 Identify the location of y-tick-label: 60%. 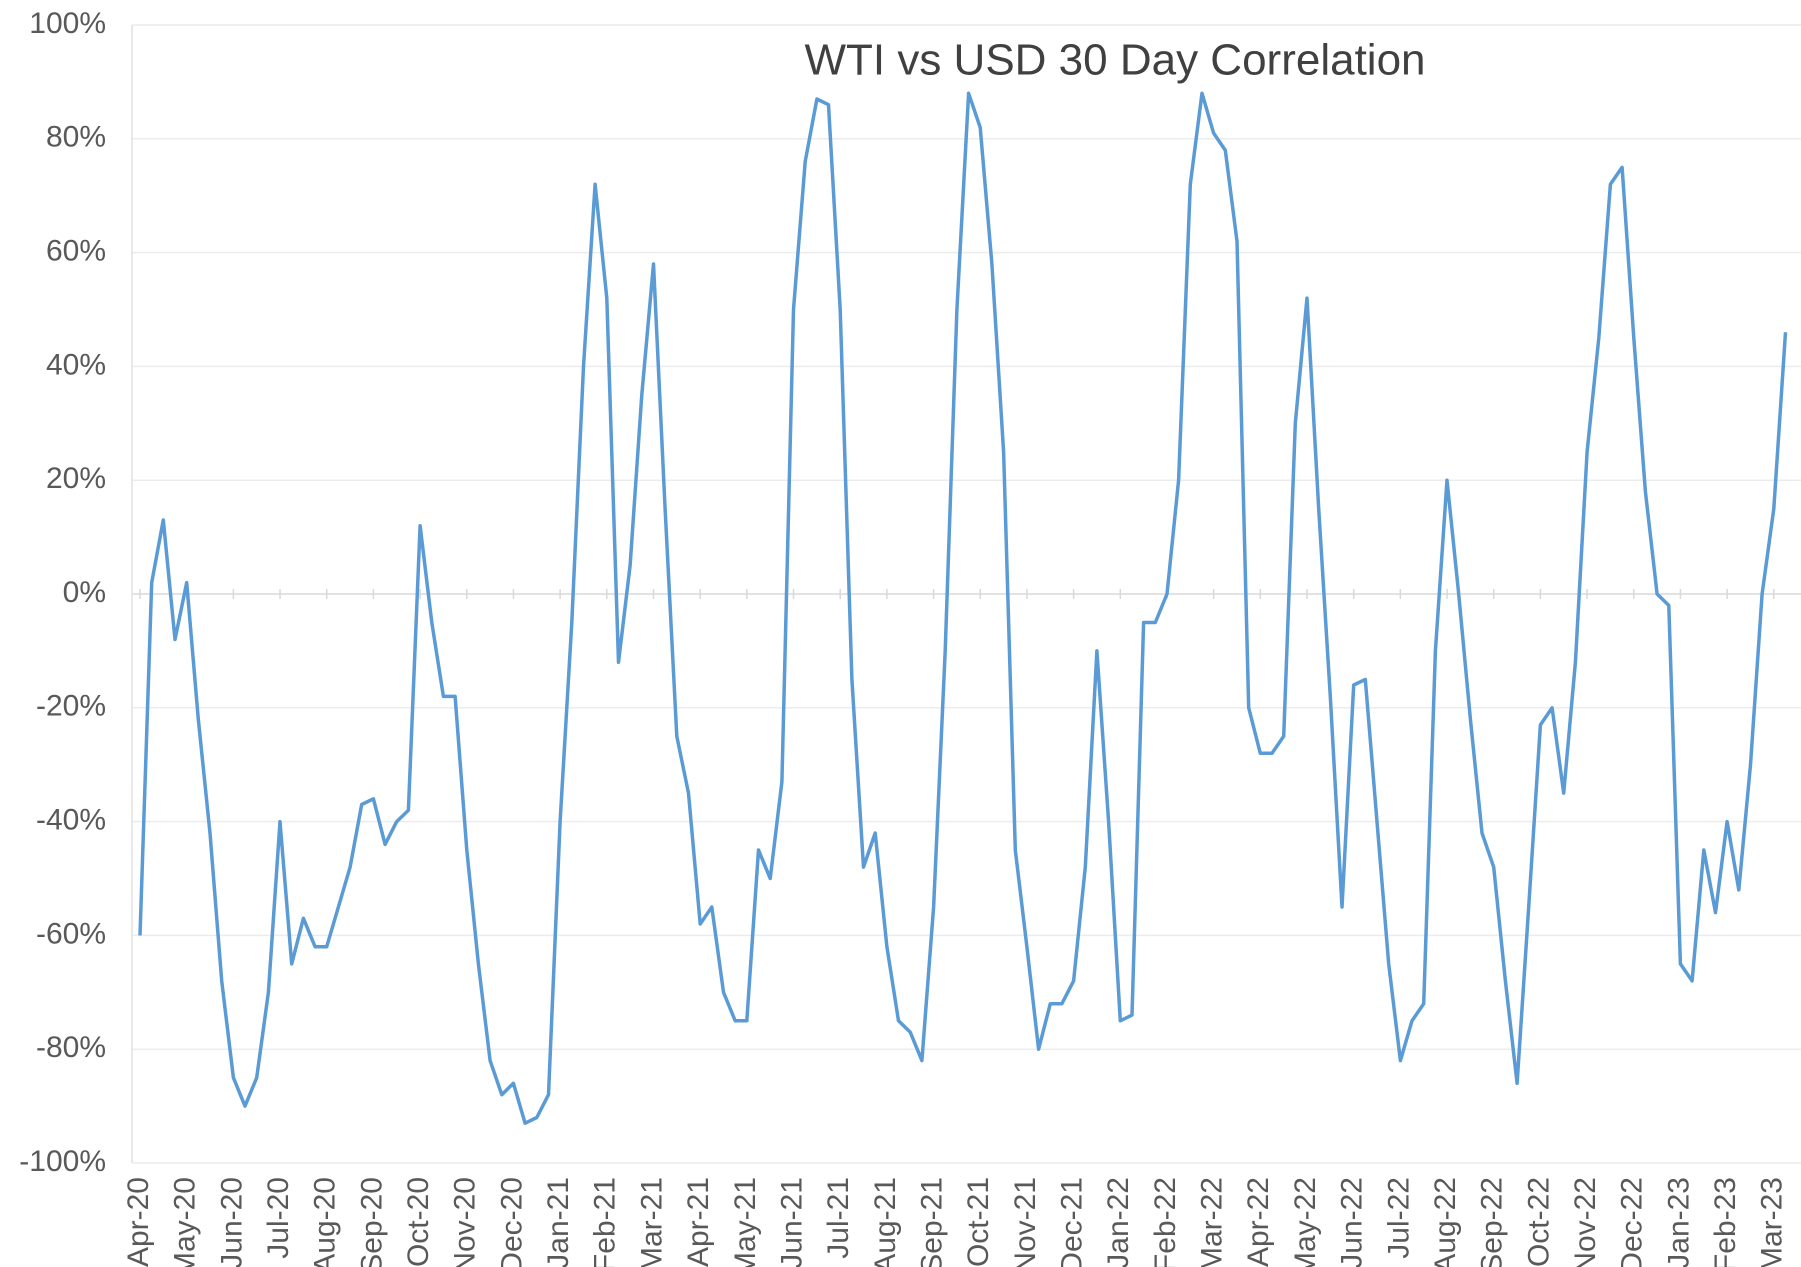
(76, 251).